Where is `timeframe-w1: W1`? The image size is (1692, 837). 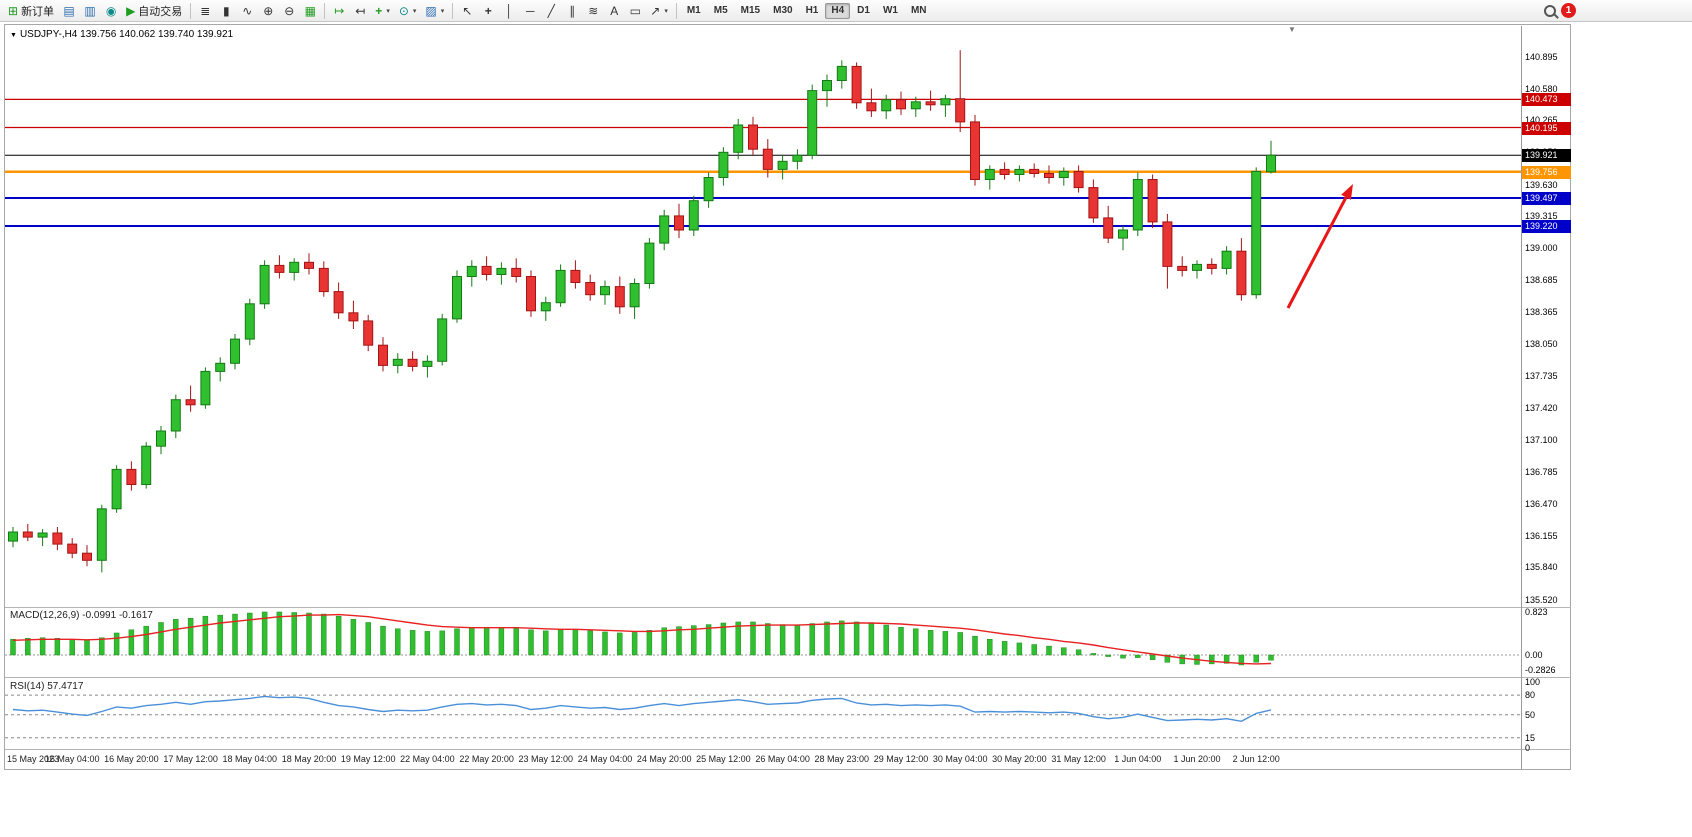 timeframe-w1: W1 is located at coordinates (890, 11).